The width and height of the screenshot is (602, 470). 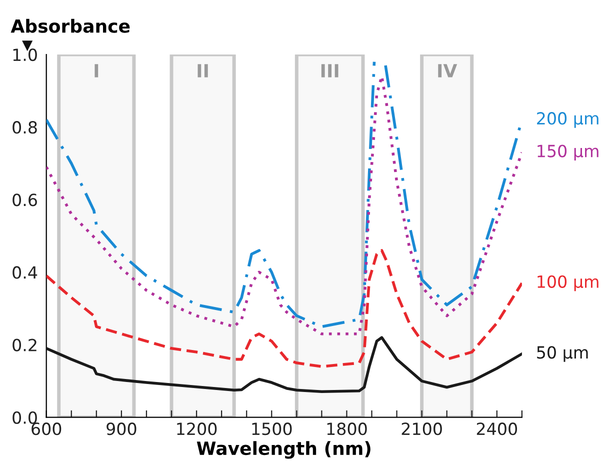 I want to click on band-label: II, so click(x=203, y=71).